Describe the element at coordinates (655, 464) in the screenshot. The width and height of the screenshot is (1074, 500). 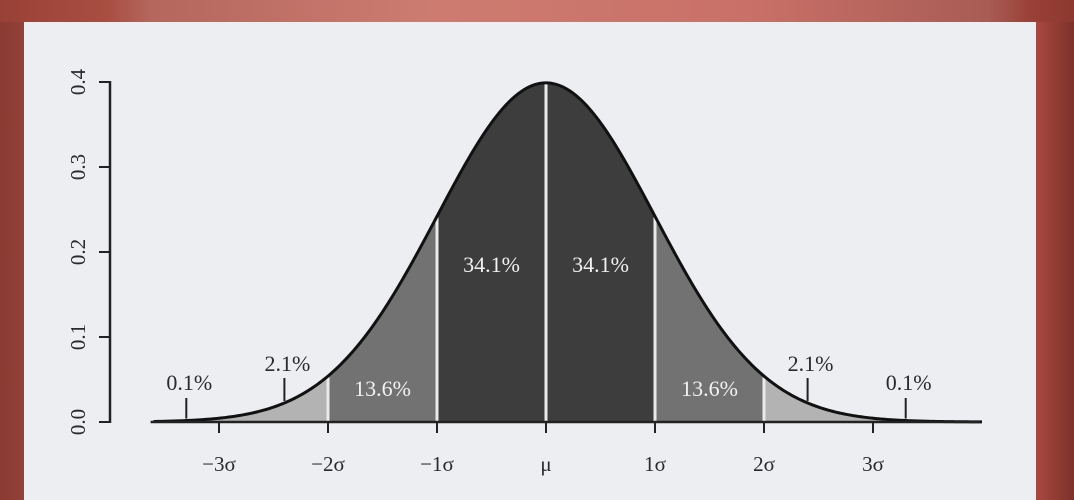
I see `x-tick-label: 1σ` at that location.